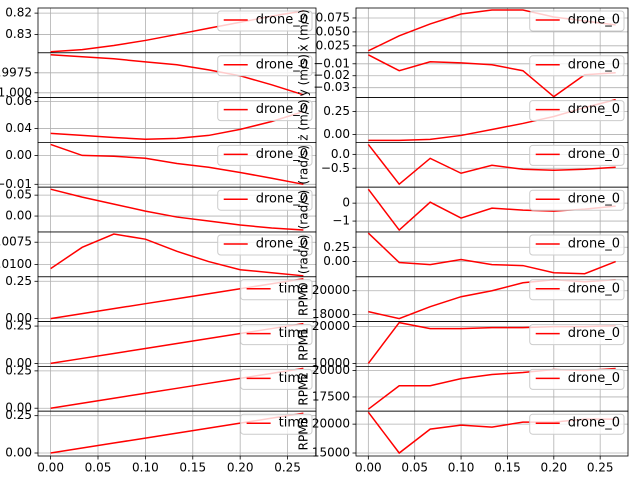 The image size is (640, 480). Describe the element at coordinates (16, 184) in the screenshot. I see `y-tick-label: −0.01` at that location.